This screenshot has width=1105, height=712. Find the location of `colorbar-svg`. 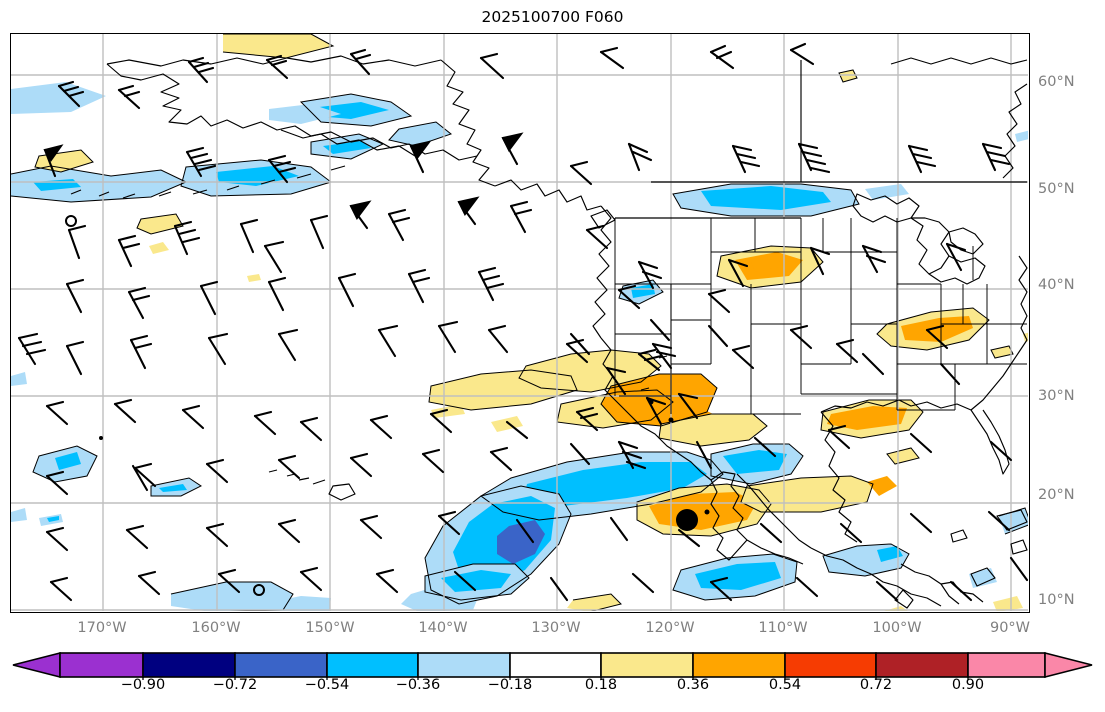

colorbar-svg is located at coordinates (552, 665).